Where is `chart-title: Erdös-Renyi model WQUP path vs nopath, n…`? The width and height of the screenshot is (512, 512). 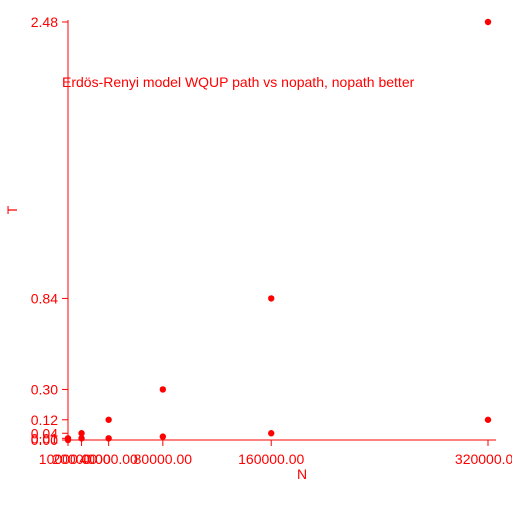 chart-title: Erdös-Renyi model WQUP path vs nopath, n… is located at coordinates (238, 82).